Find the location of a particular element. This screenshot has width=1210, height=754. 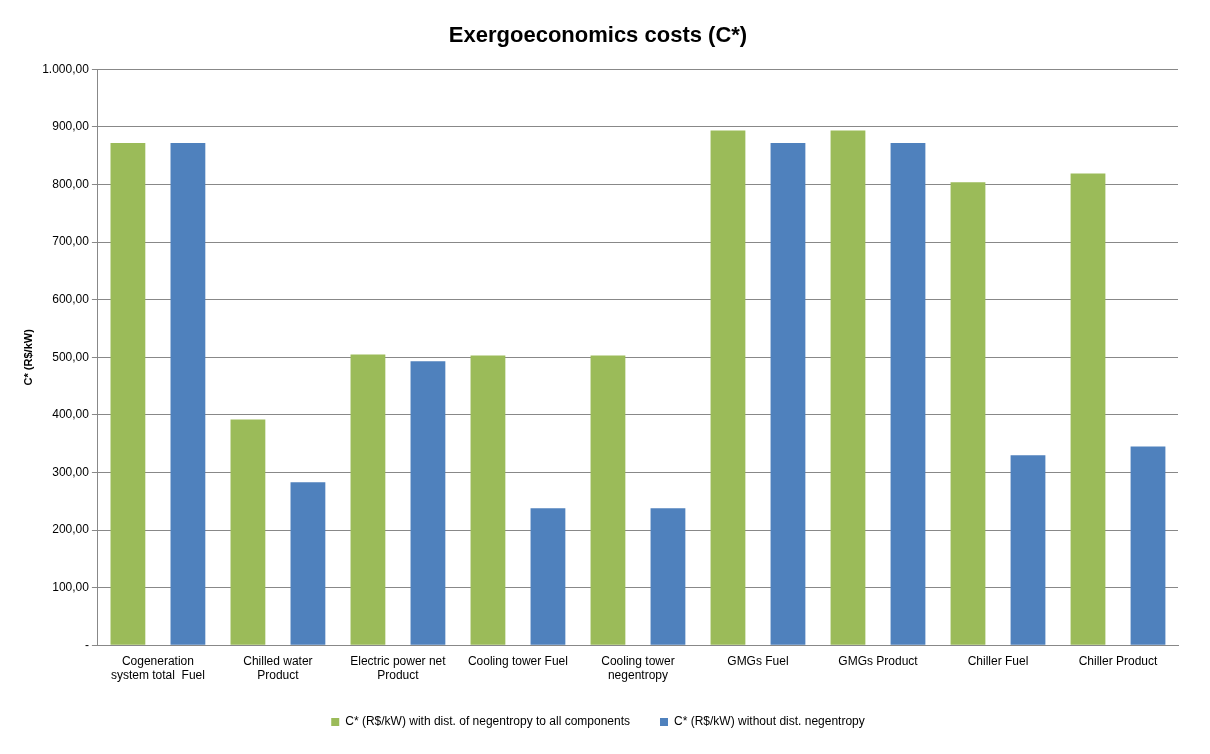

x-tick-label: Electric power net Product is located at coordinates (398, 668).